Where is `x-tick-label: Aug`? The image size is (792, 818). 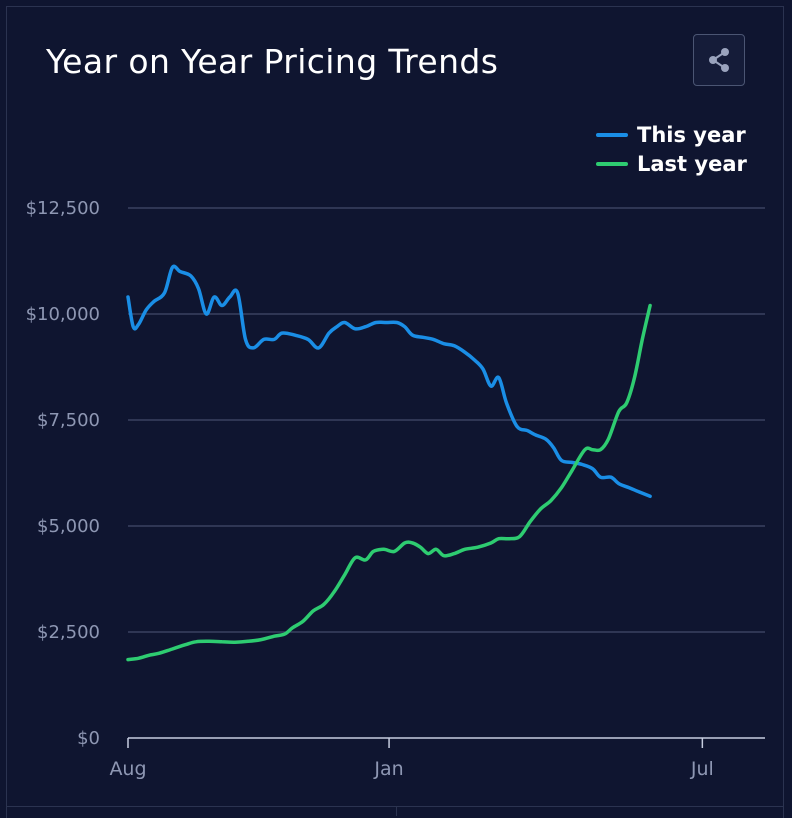 x-tick-label: Aug is located at coordinates (127, 769).